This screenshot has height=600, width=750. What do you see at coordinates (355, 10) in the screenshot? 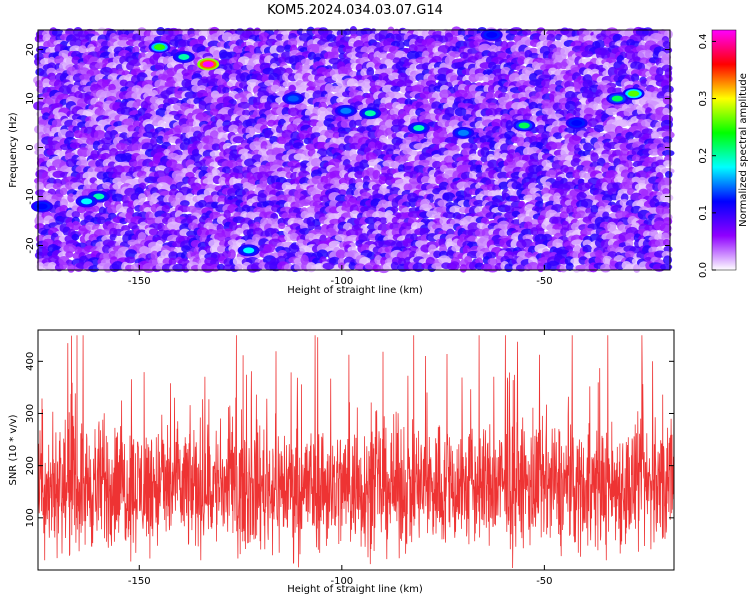
I see `chart-title: KOM5.2024.034.03.07.G14` at bounding box center [355, 10].